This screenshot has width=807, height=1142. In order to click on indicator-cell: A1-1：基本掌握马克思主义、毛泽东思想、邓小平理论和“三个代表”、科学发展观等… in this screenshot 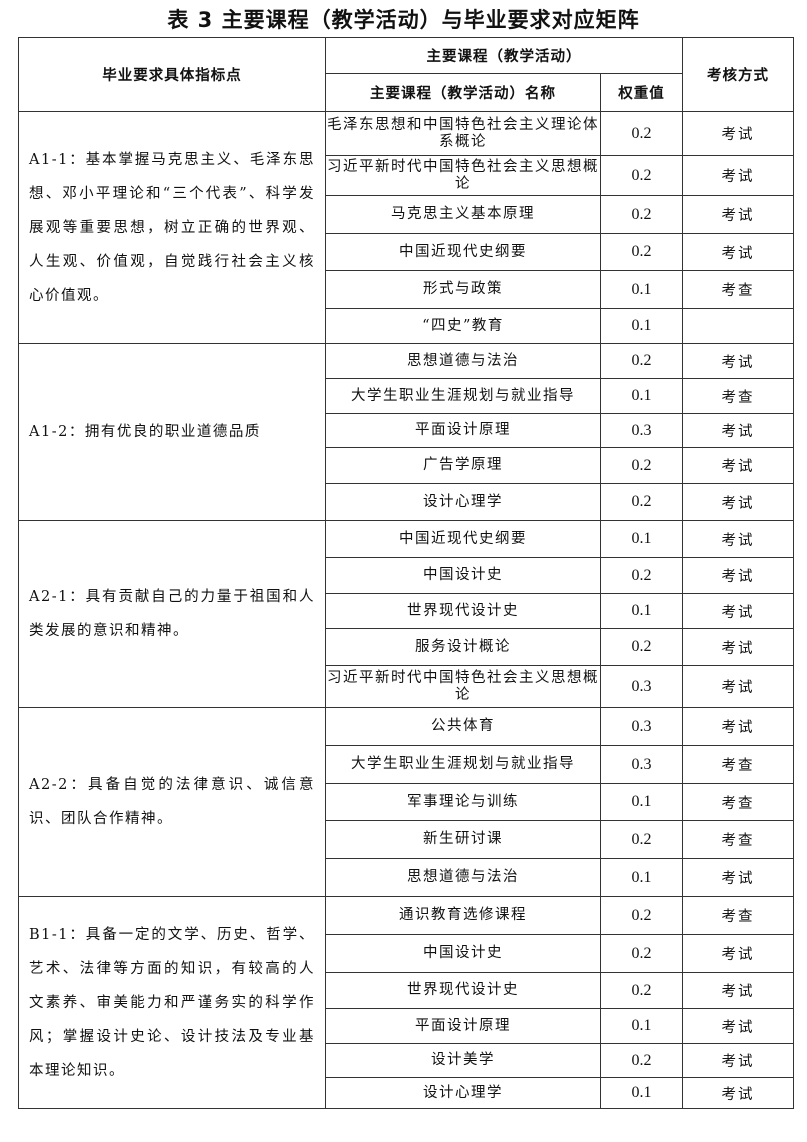, I will do `click(172, 227)`.